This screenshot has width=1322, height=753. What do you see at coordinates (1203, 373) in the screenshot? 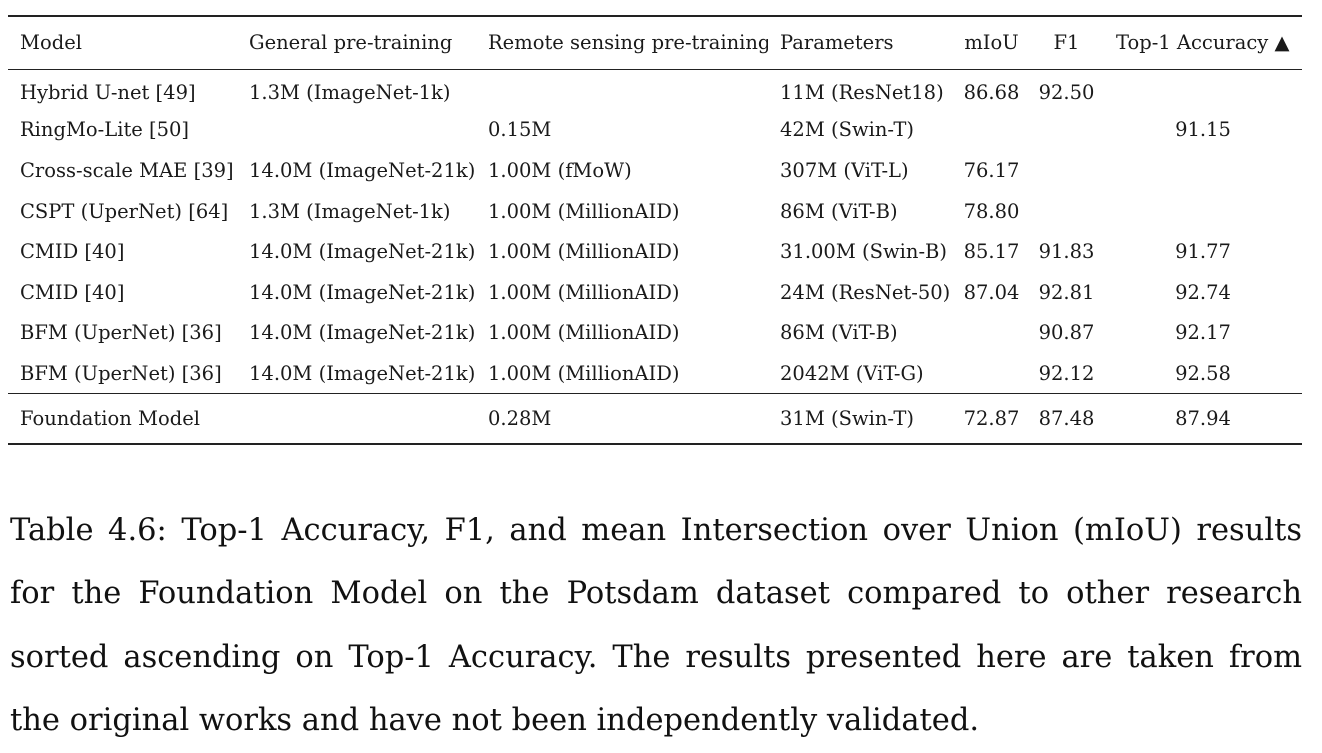
I see `cell-top1: 92.58` at bounding box center [1203, 373].